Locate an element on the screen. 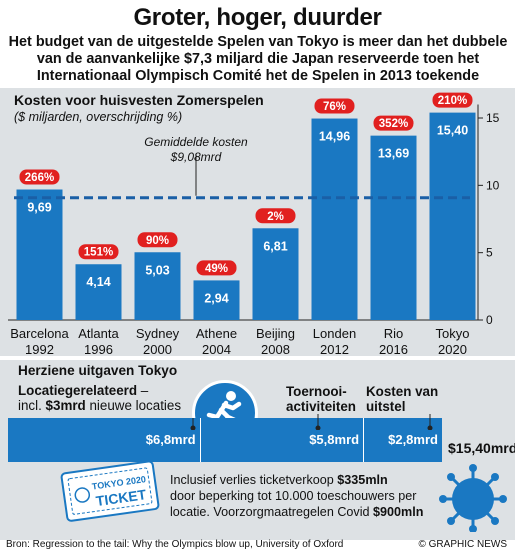  x-tick-year: 2000 is located at coordinates (157, 349).